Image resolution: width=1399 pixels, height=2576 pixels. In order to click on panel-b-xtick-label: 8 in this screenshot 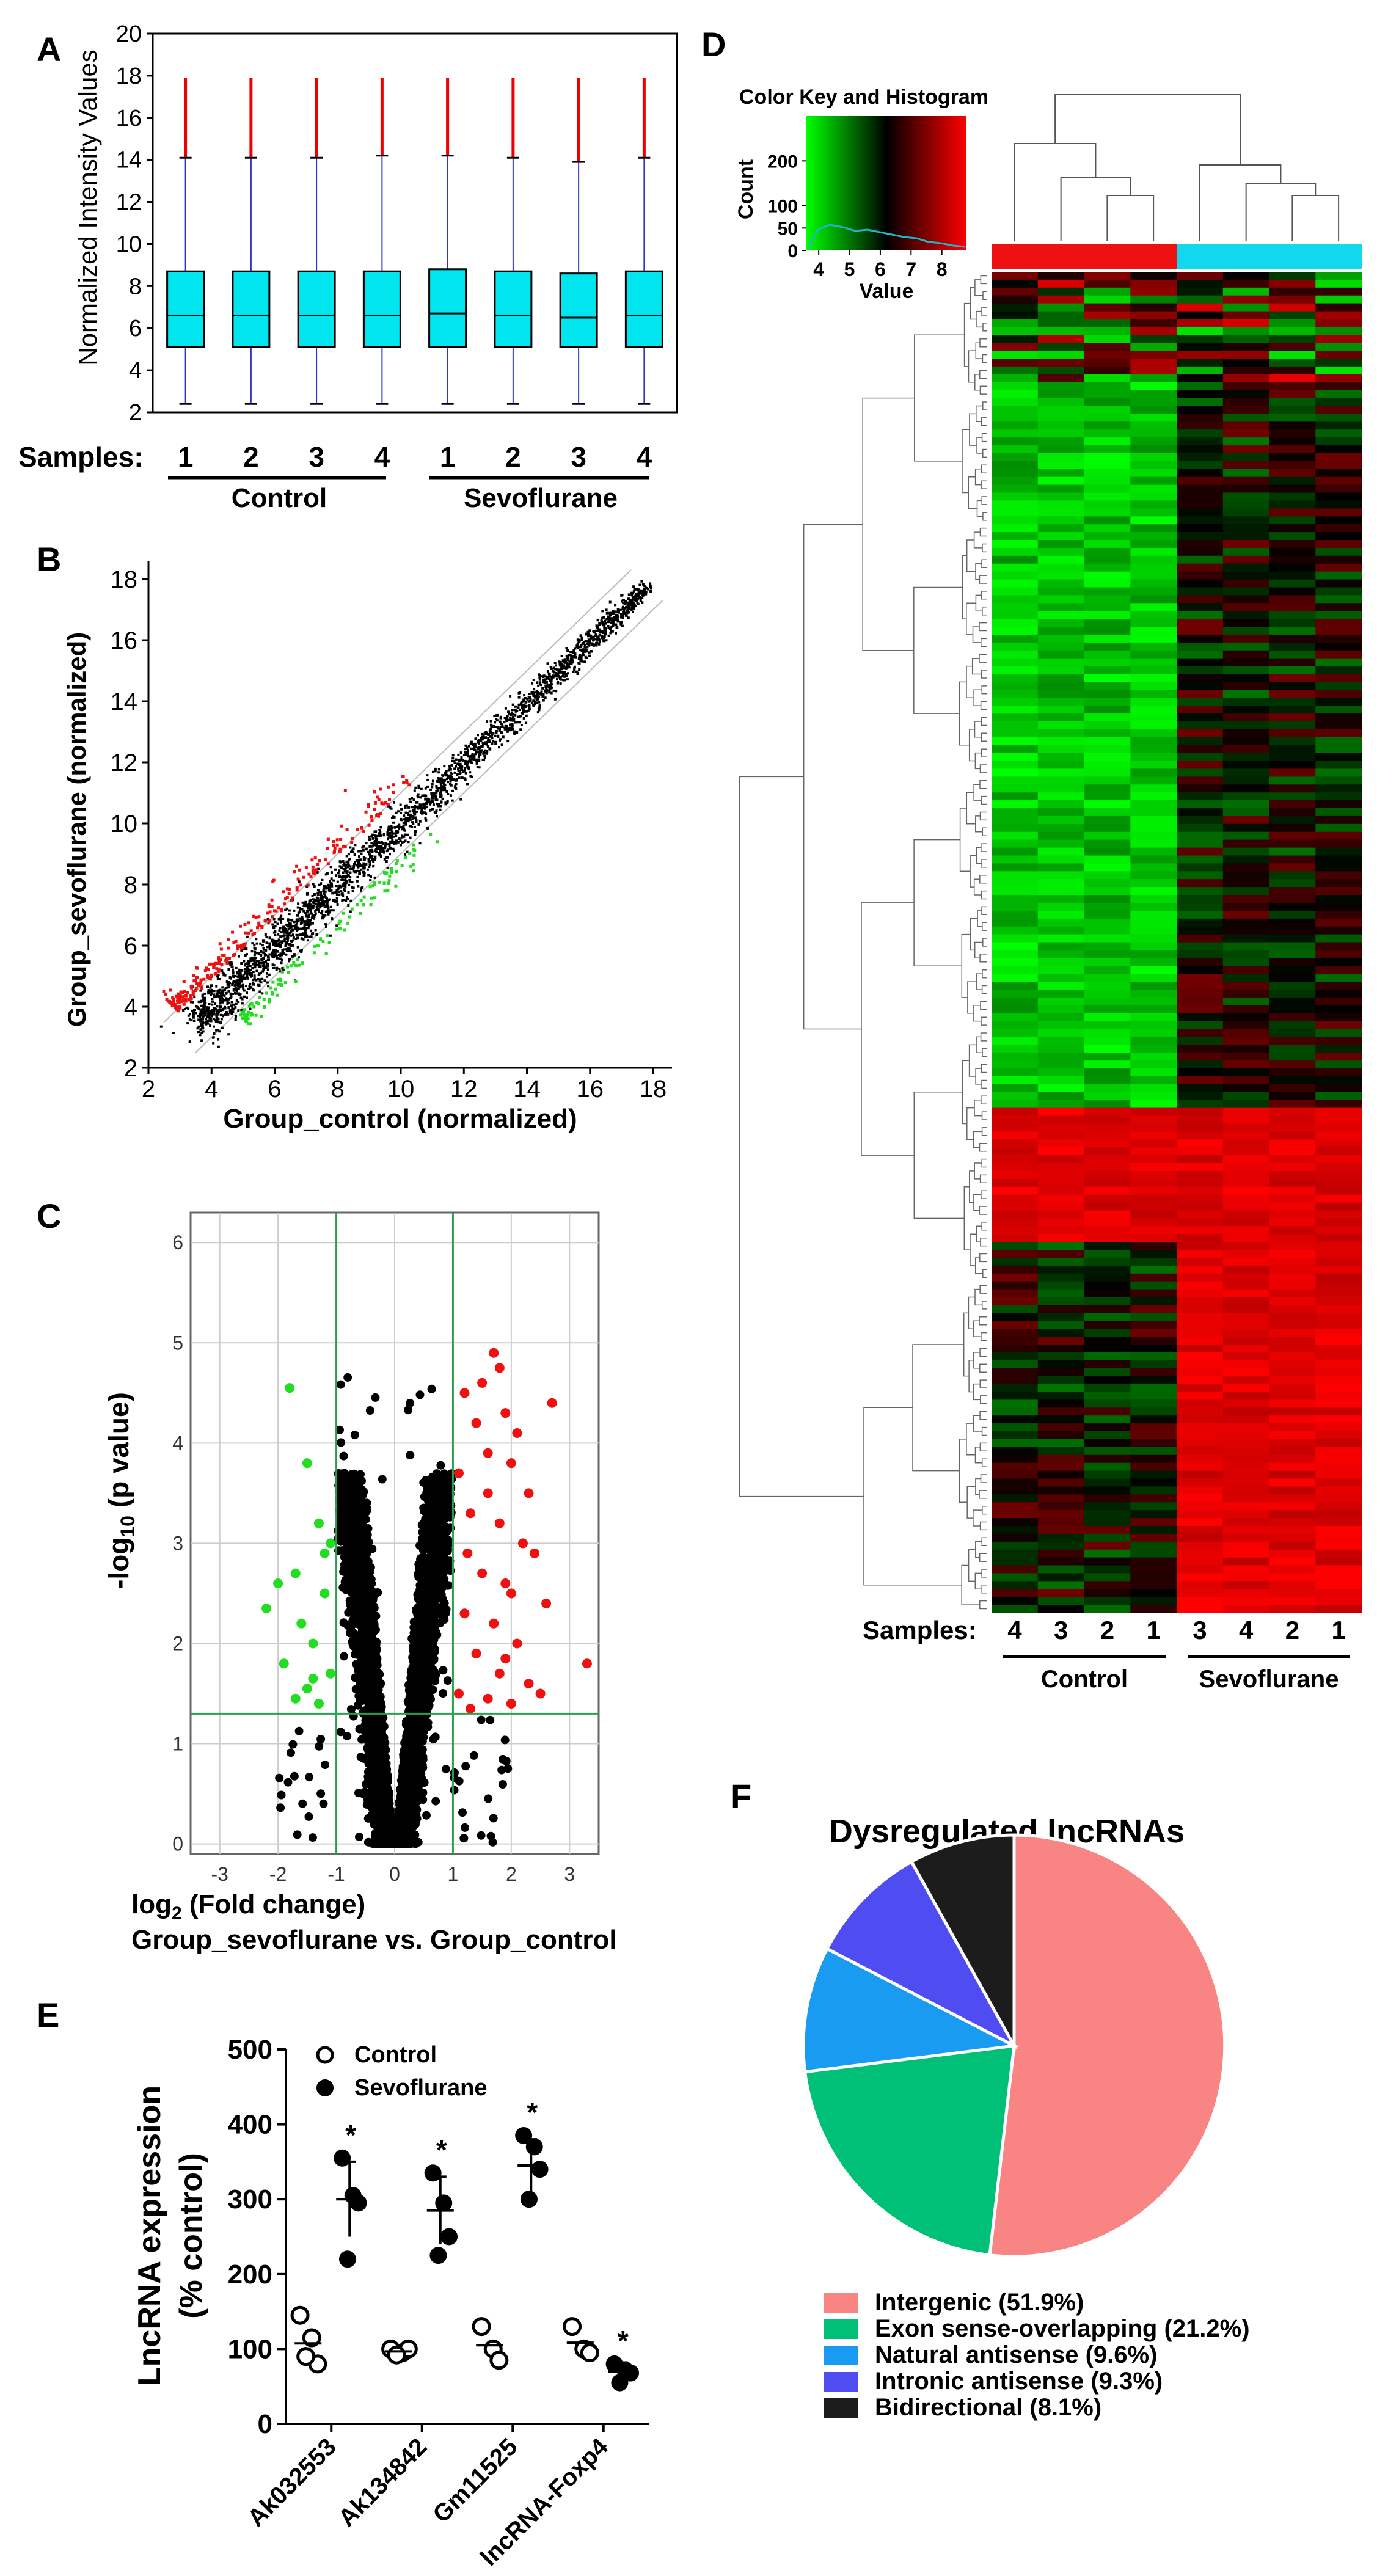, I will do `click(338, 1089)`.